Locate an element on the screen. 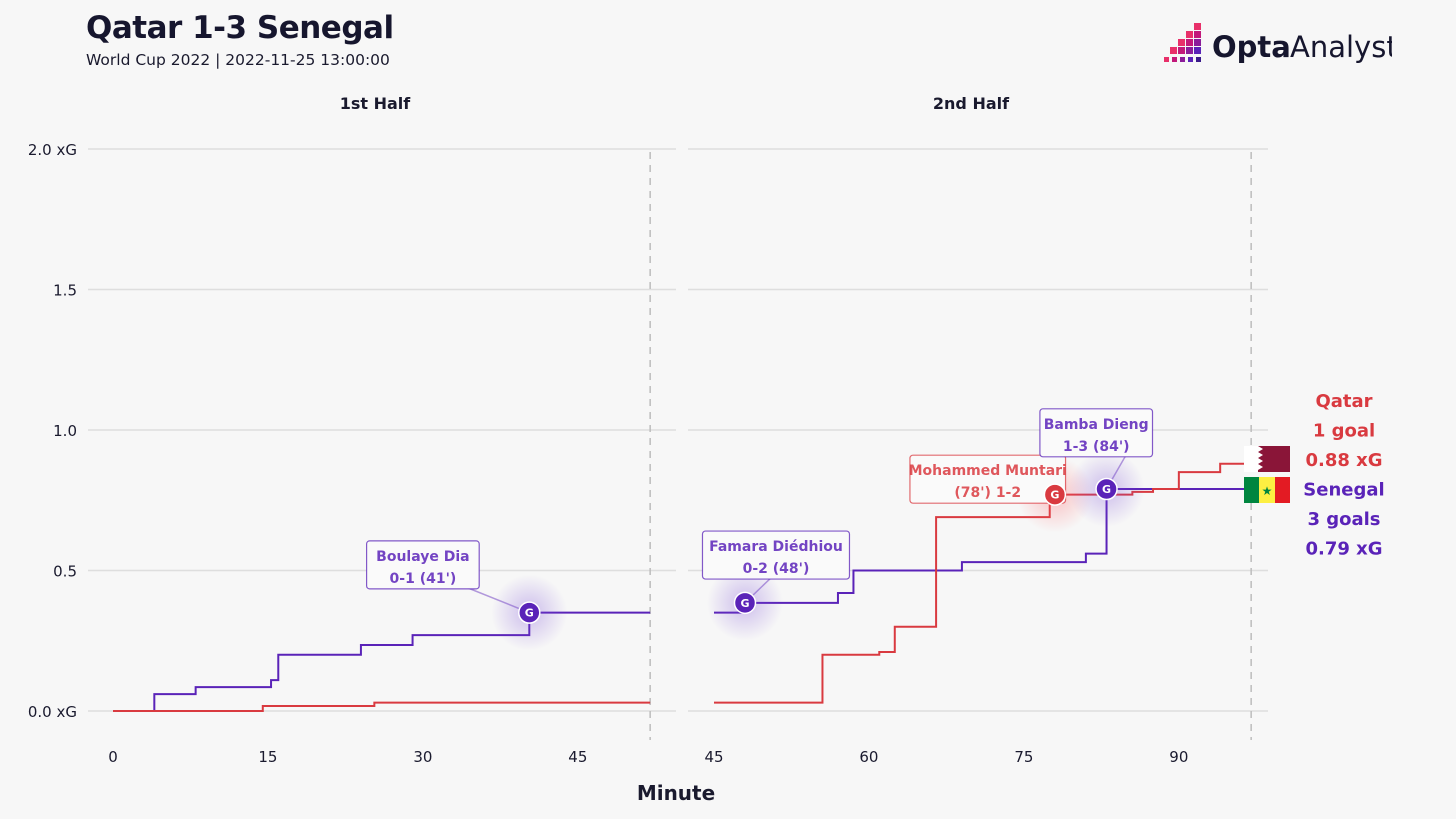  senegal-flag-star: ★ is located at coordinates (1267, 491).